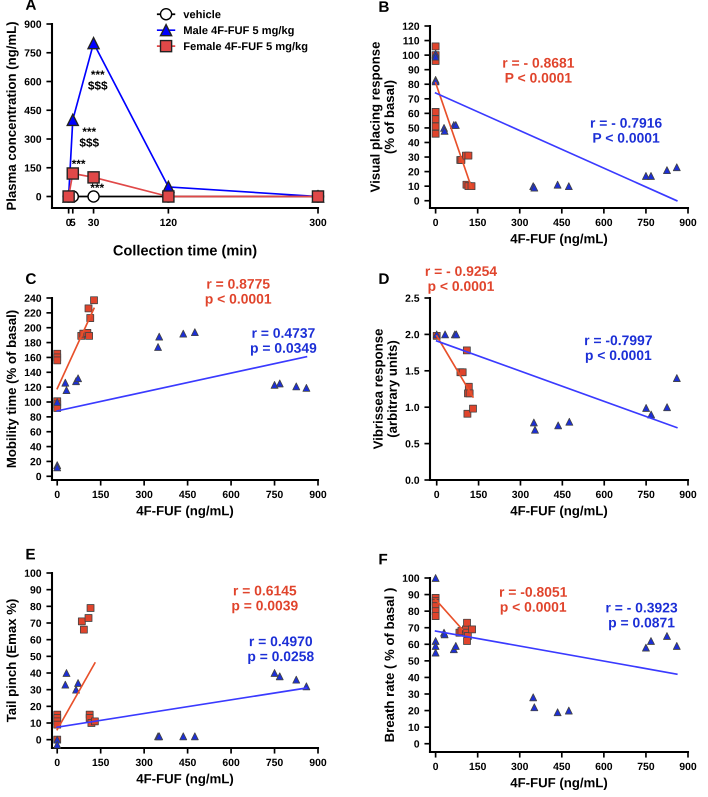 The image size is (708, 797). Describe the element at coordinates (12, 660) in the screenshot. I see `y-axis-title: Tail pinch (Emax %)` at that location.